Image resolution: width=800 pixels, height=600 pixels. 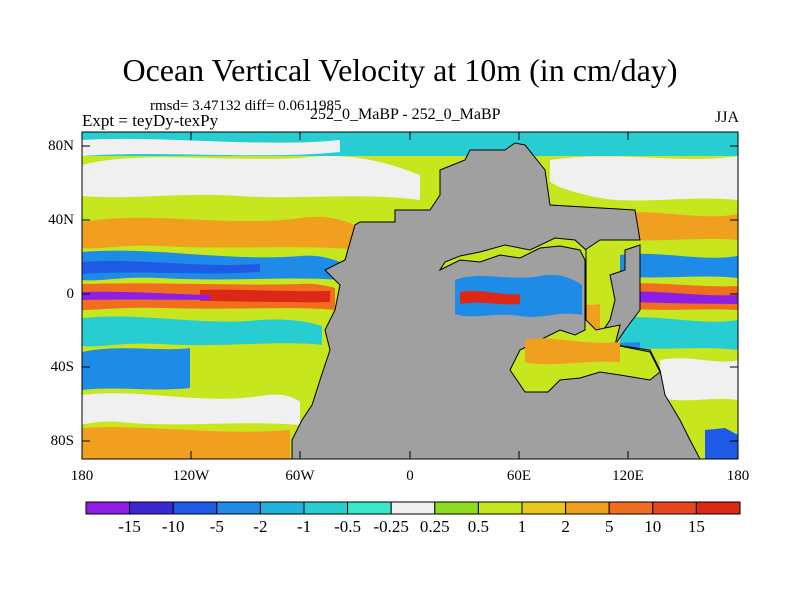 I want to click on colorbar-label: -15, so click(x=129, y=526).